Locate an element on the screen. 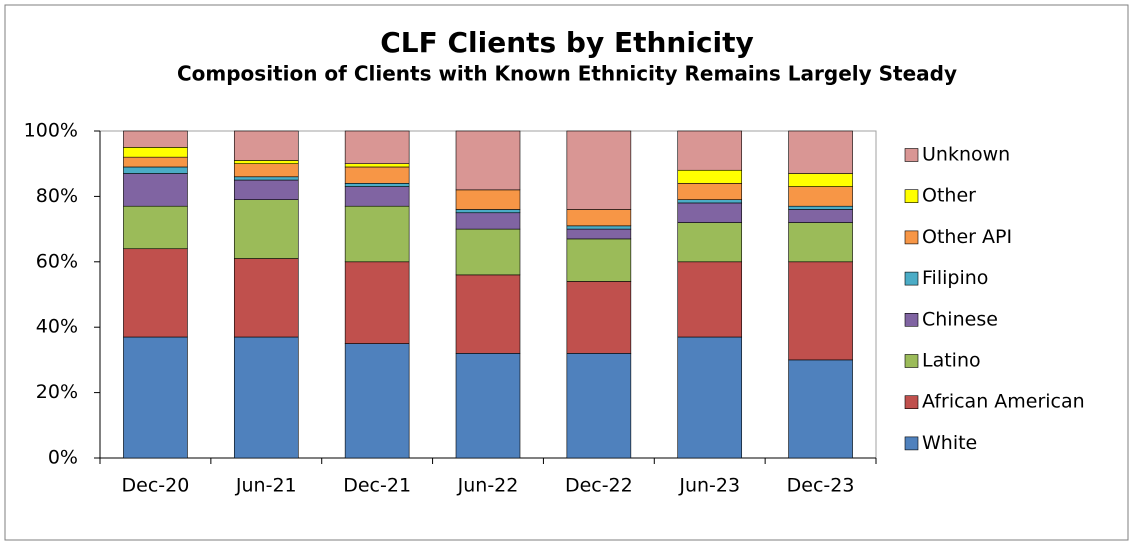 This screenshot has width=1134, height=545. legend-label: Latino is located at coordinates (951, 361).